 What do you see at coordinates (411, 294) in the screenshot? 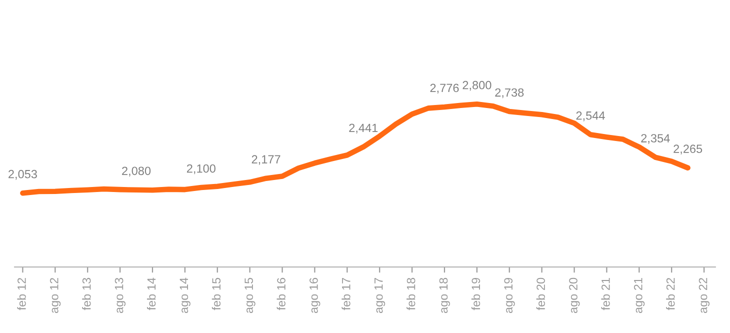
I see `x-tick-label: feb 18` at bounding box center [411, 294].